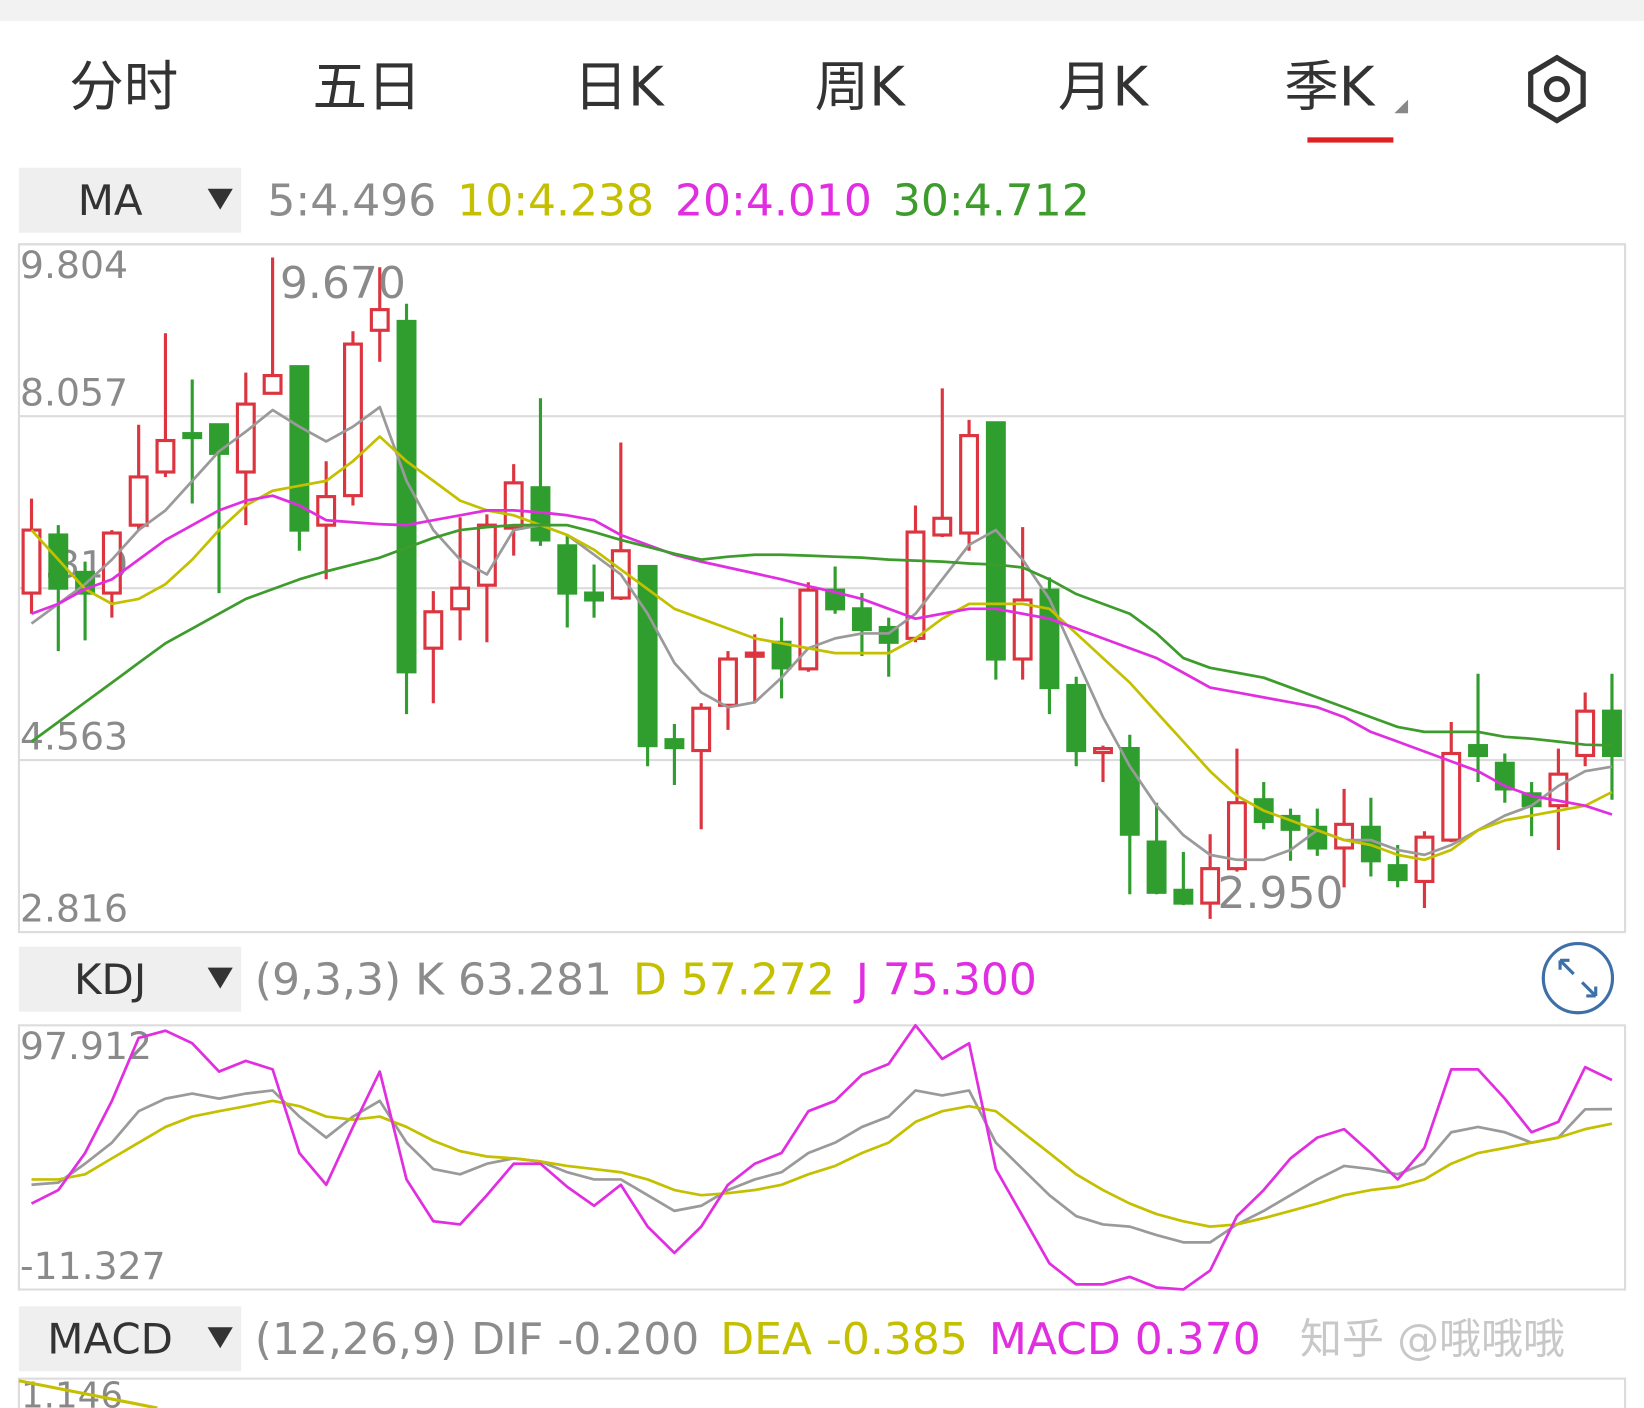 Image resolution: width=1644 pixels, height=1408 pixels. I want to click on legend-entry: J 75.300, so click(945, 979).